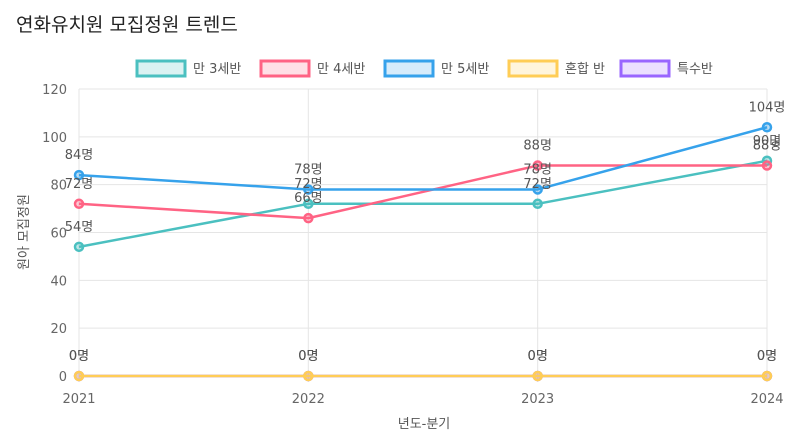 The height and width of the screenshot is (447, 802). I want to click on y-axis-title: 원아 모집정원, so click(24, 232).